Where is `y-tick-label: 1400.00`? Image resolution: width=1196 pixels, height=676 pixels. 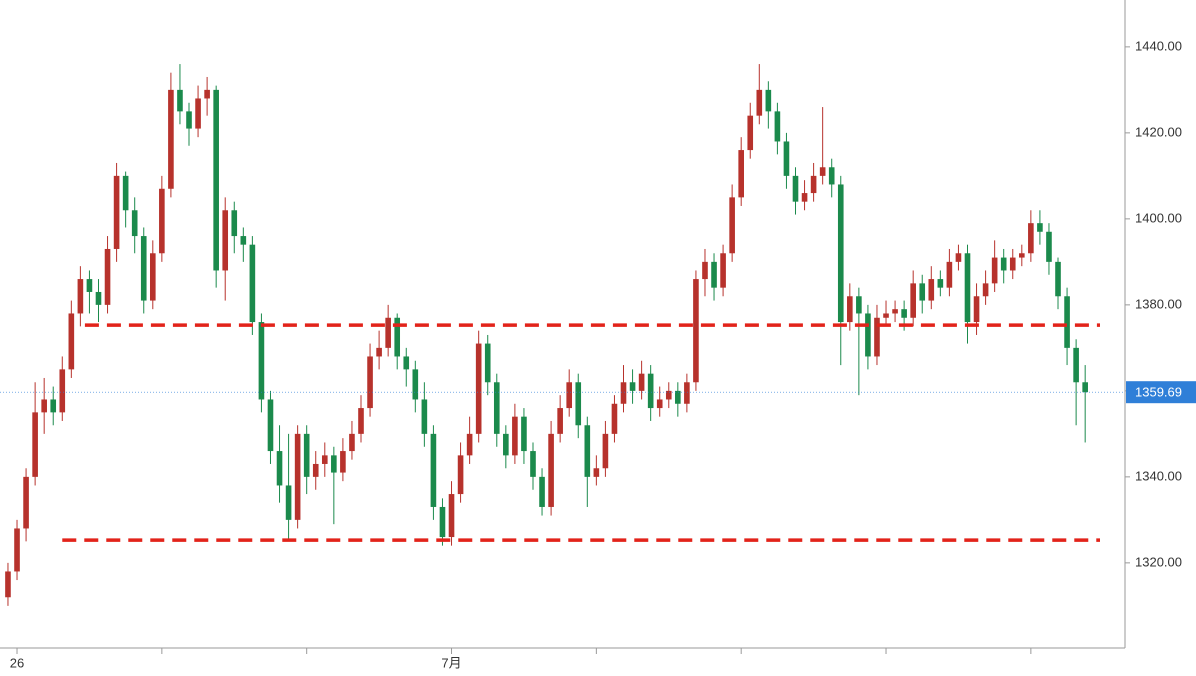
y-tick-label: 1400.00 is located at coordinates (1158, 217).